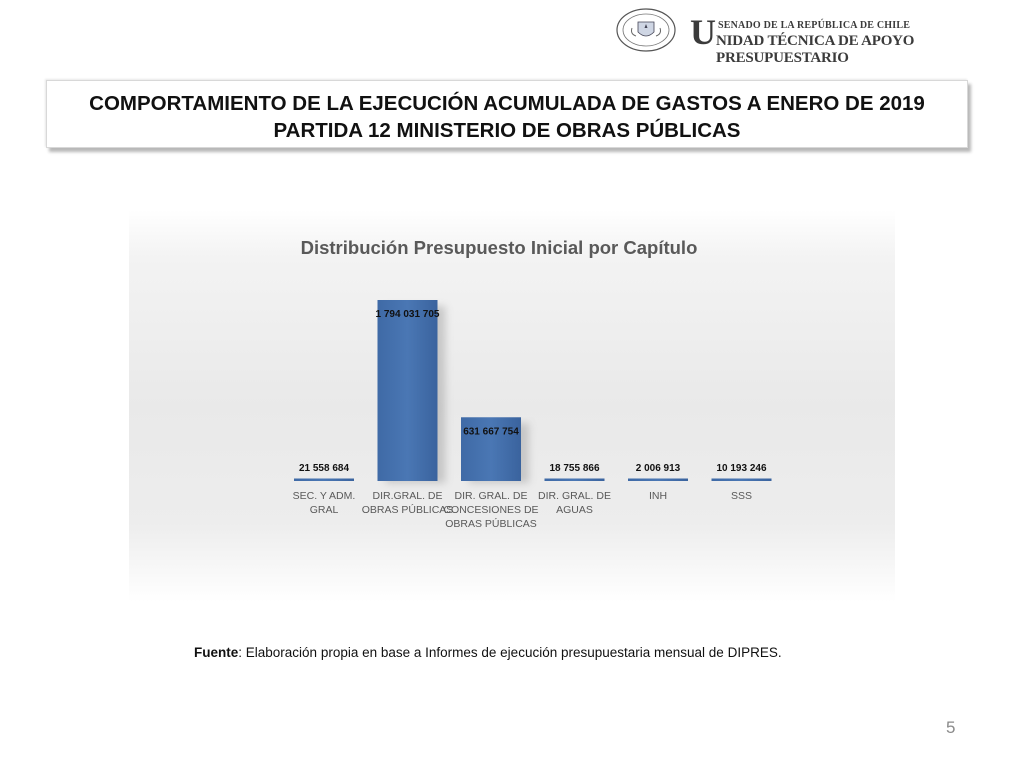 This screenshot has height=768, width=1024. What do you see at coordinates (324, 503) in the screenshot?
I see `x-tick-label: SEC. Y ADM. GRAL` at bounding box center [324, 503].